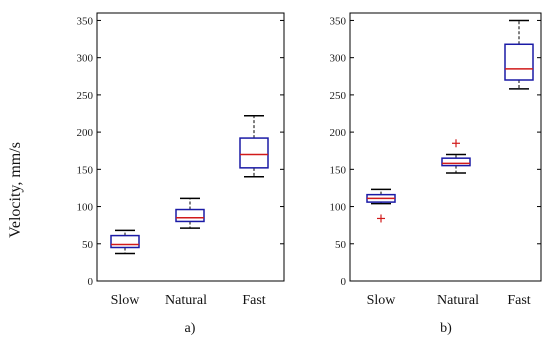 The width and height of the screenshot is (560, 338). I want to click on panel-label: b), so click(446, 328).